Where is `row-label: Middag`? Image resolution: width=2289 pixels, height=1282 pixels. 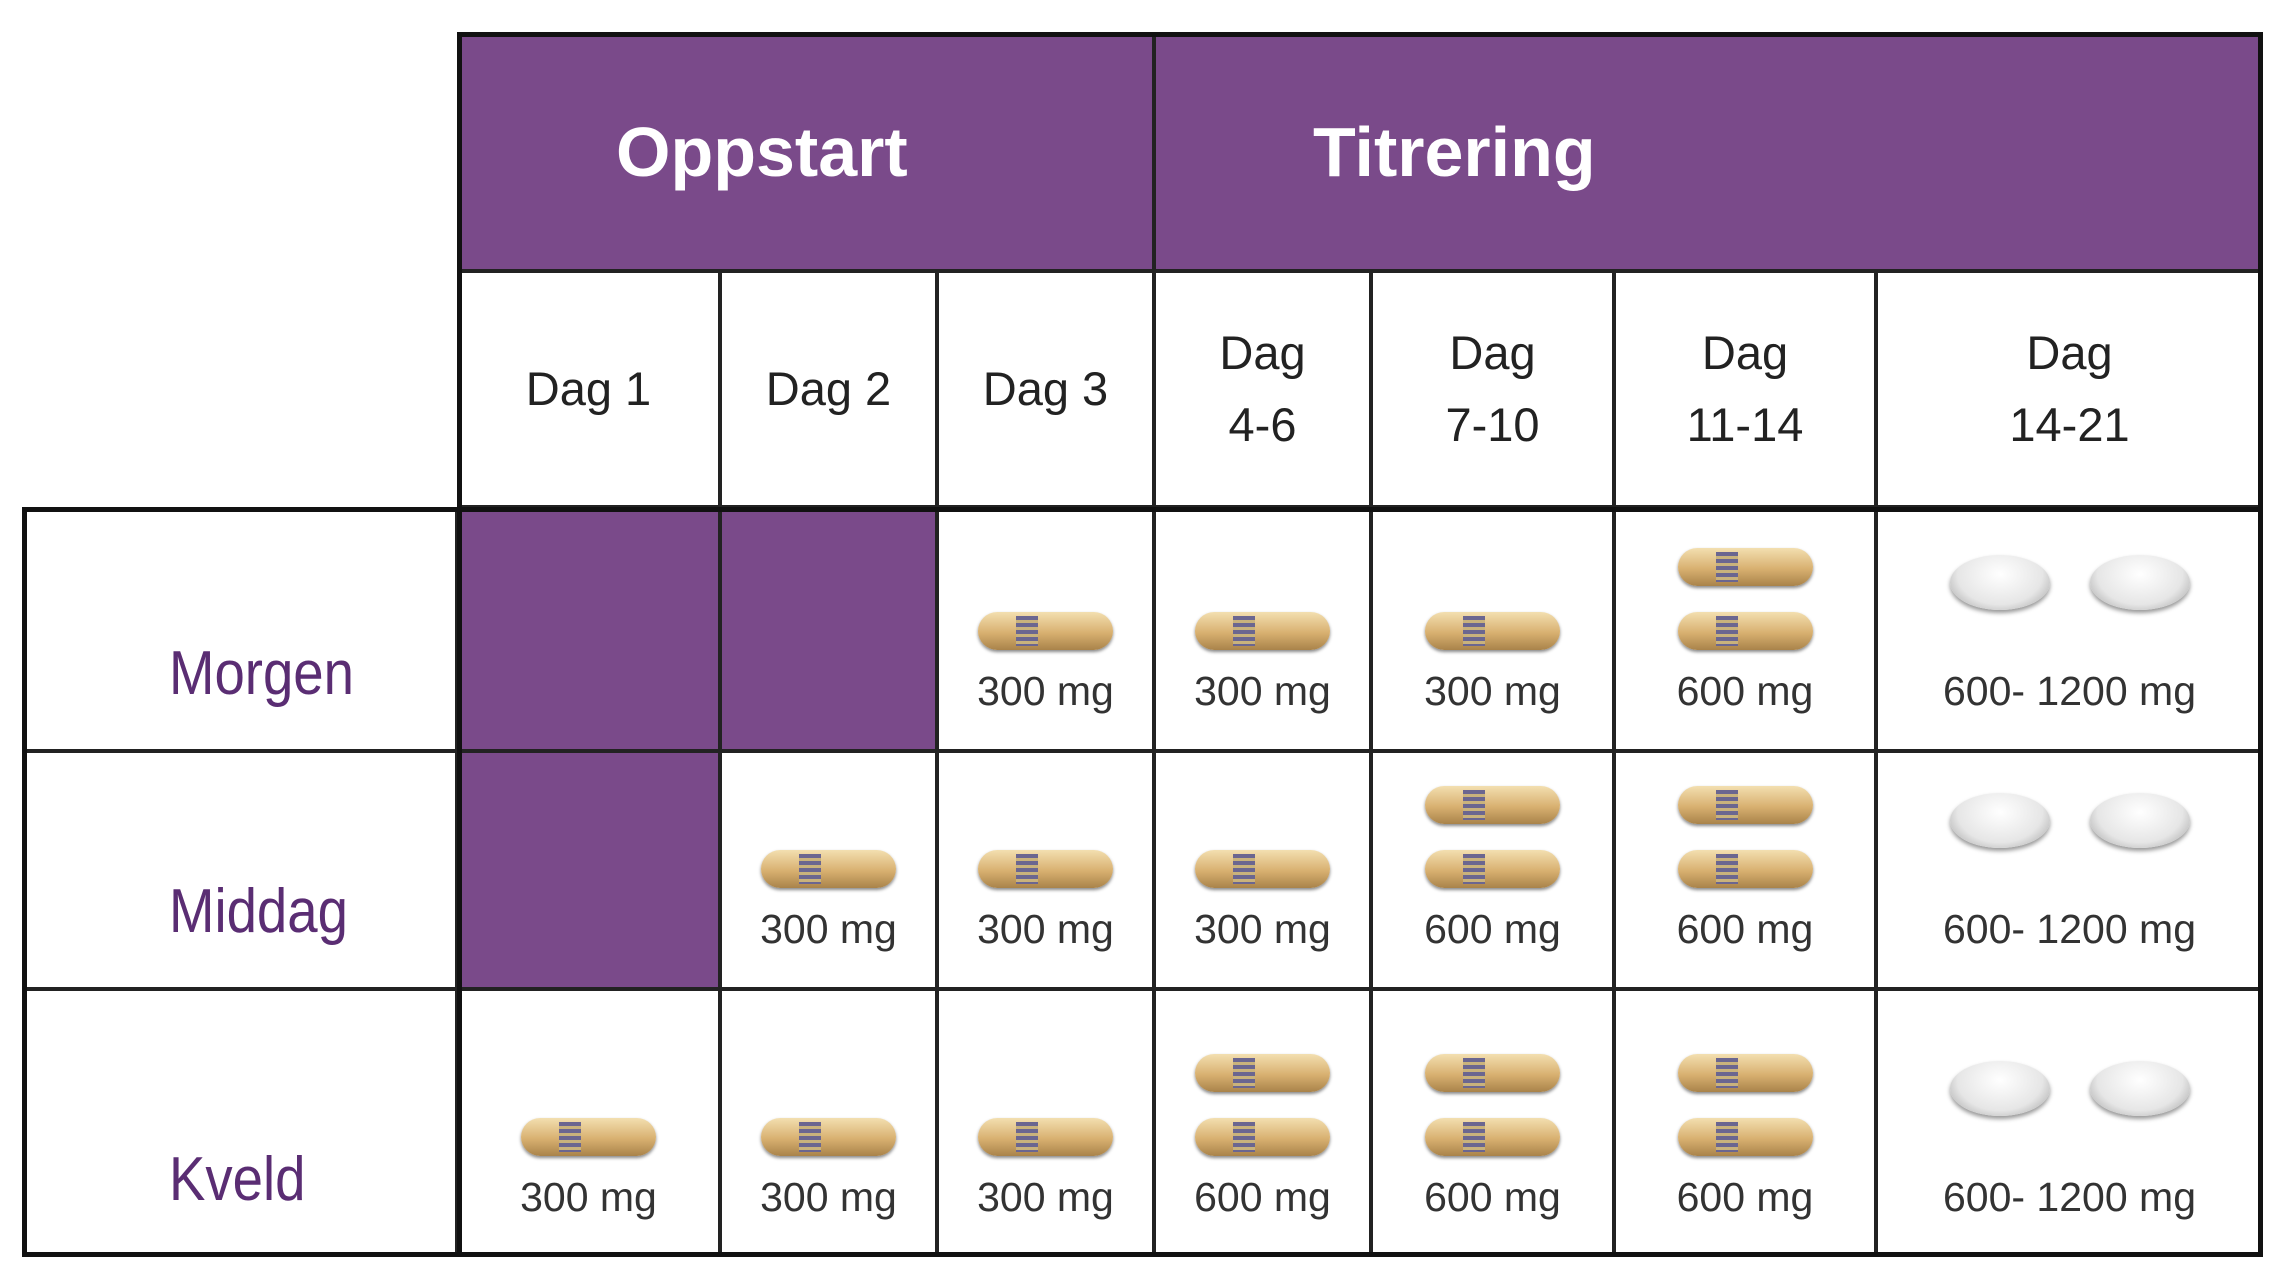
row-label: Middag is located at coordinates (239, 870).